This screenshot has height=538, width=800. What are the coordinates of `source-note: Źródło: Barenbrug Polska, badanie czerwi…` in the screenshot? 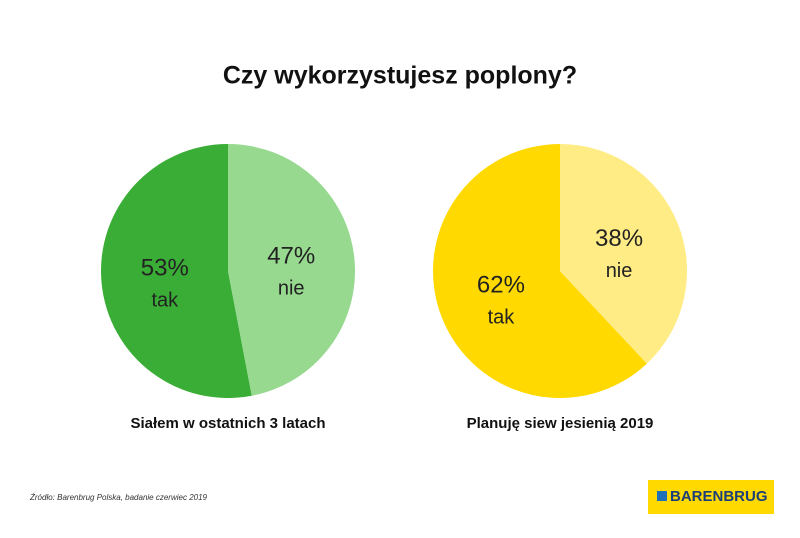 It's located at (118, 497).